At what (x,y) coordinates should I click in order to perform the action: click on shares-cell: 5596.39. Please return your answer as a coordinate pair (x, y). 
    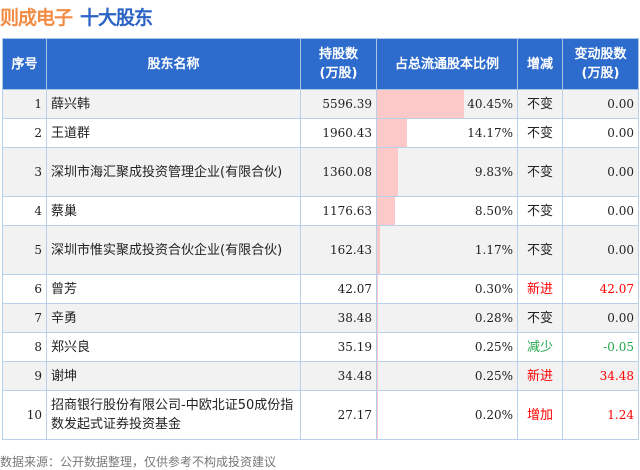
    Looking at the image, I should click on (338, 104).